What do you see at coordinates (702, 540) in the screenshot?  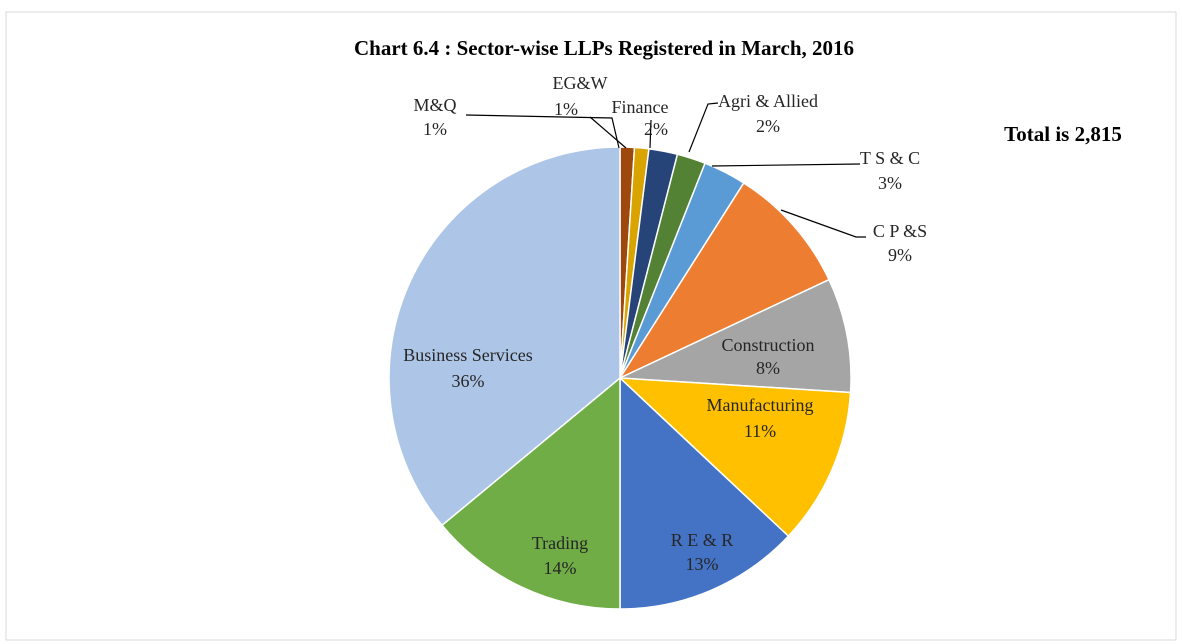 I see `slice-label: R E & R` at bounding box center [702, 540].